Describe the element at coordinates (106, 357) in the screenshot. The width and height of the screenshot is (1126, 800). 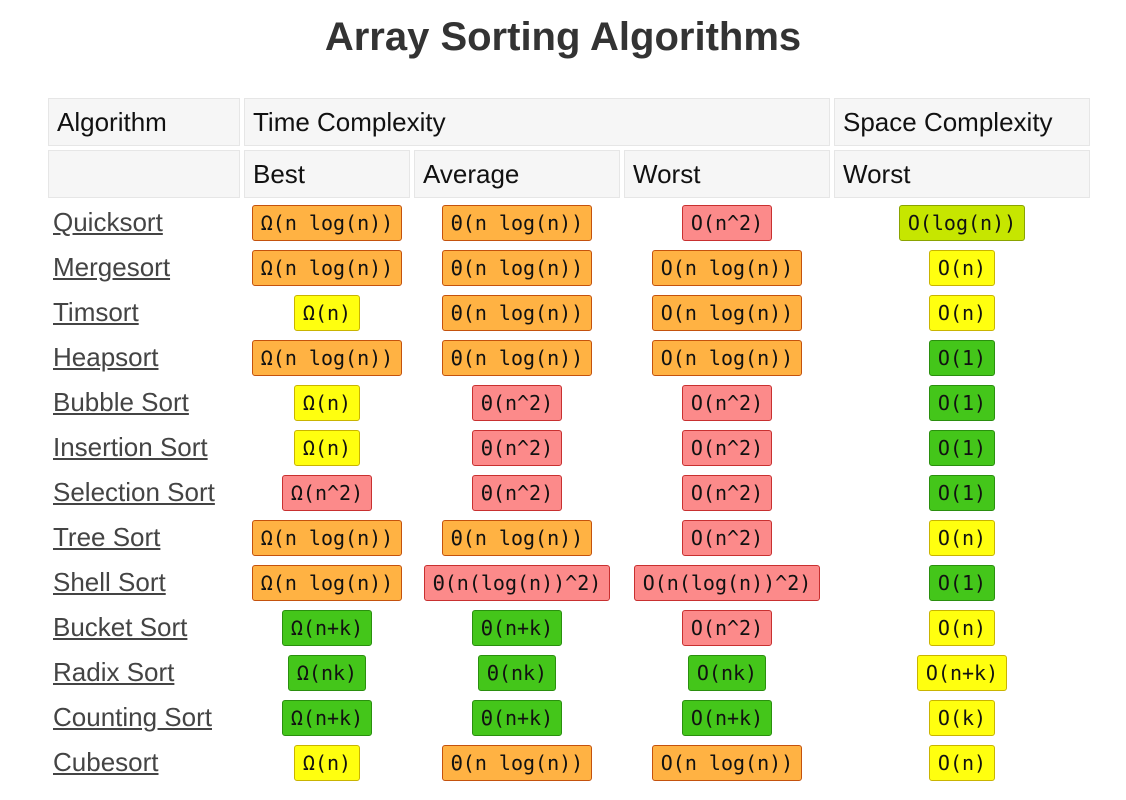
I see `algorithm-link-heapsort: Heapsort` at that location.